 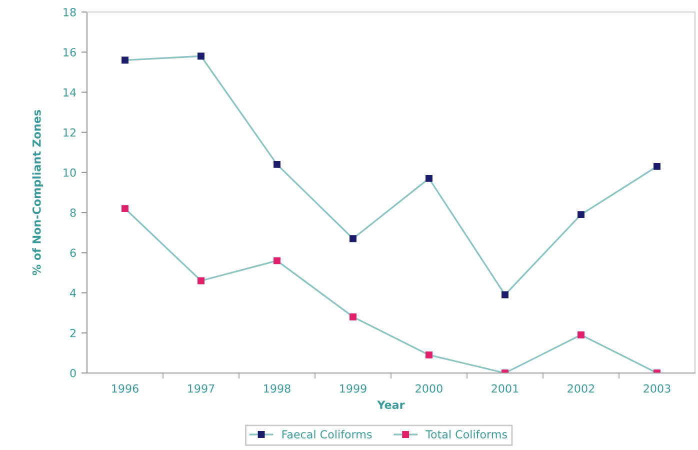 What do you see at coordinates (327, 434) in the screenshot?
I see `legend-label: Faecal Coliforms` at bounding box center [327, 434].